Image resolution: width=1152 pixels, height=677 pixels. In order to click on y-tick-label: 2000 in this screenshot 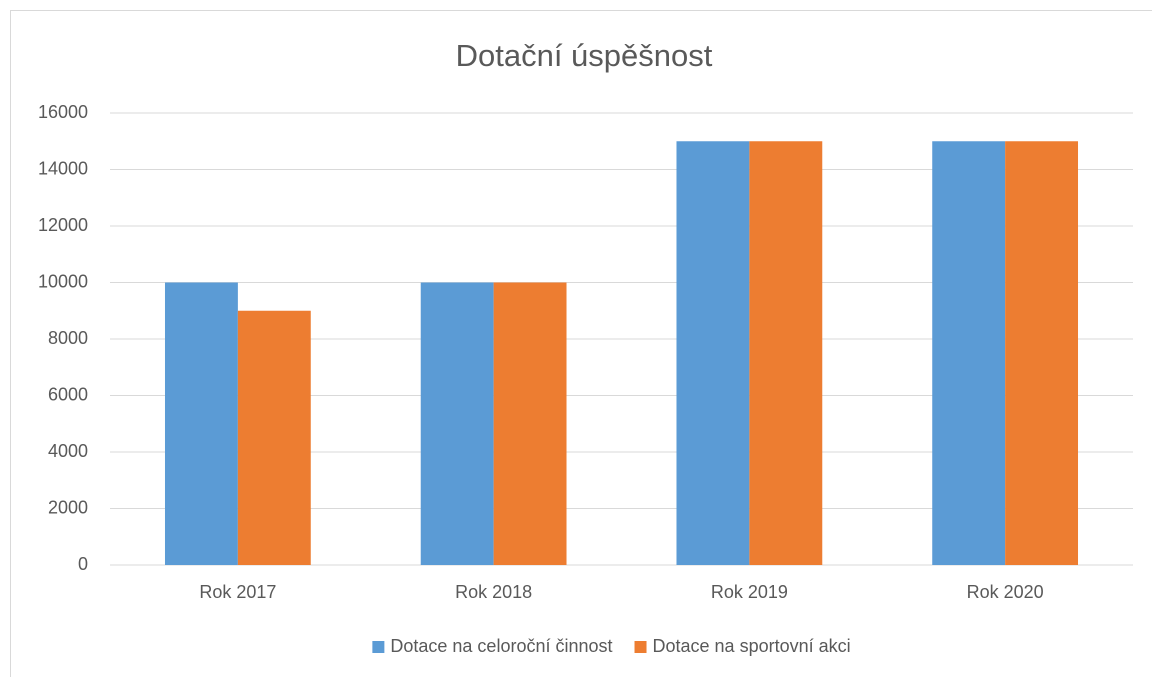, I will do `click(68, 507)`.